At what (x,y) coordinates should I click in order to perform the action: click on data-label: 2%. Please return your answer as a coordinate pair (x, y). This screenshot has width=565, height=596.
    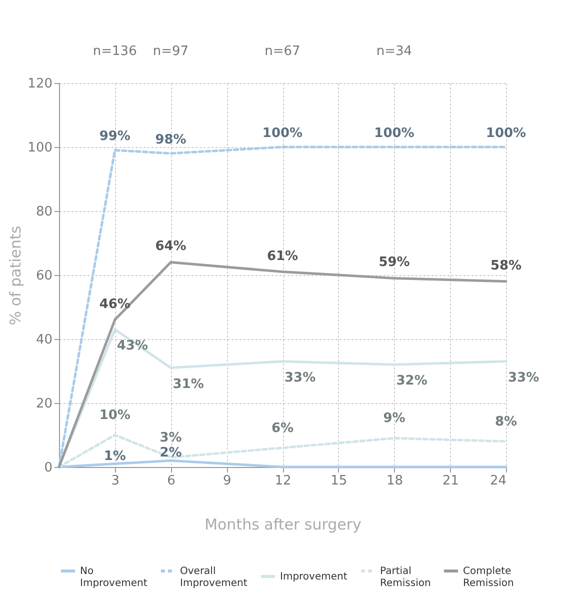
    Looking at the image, I should click on (171, 453).